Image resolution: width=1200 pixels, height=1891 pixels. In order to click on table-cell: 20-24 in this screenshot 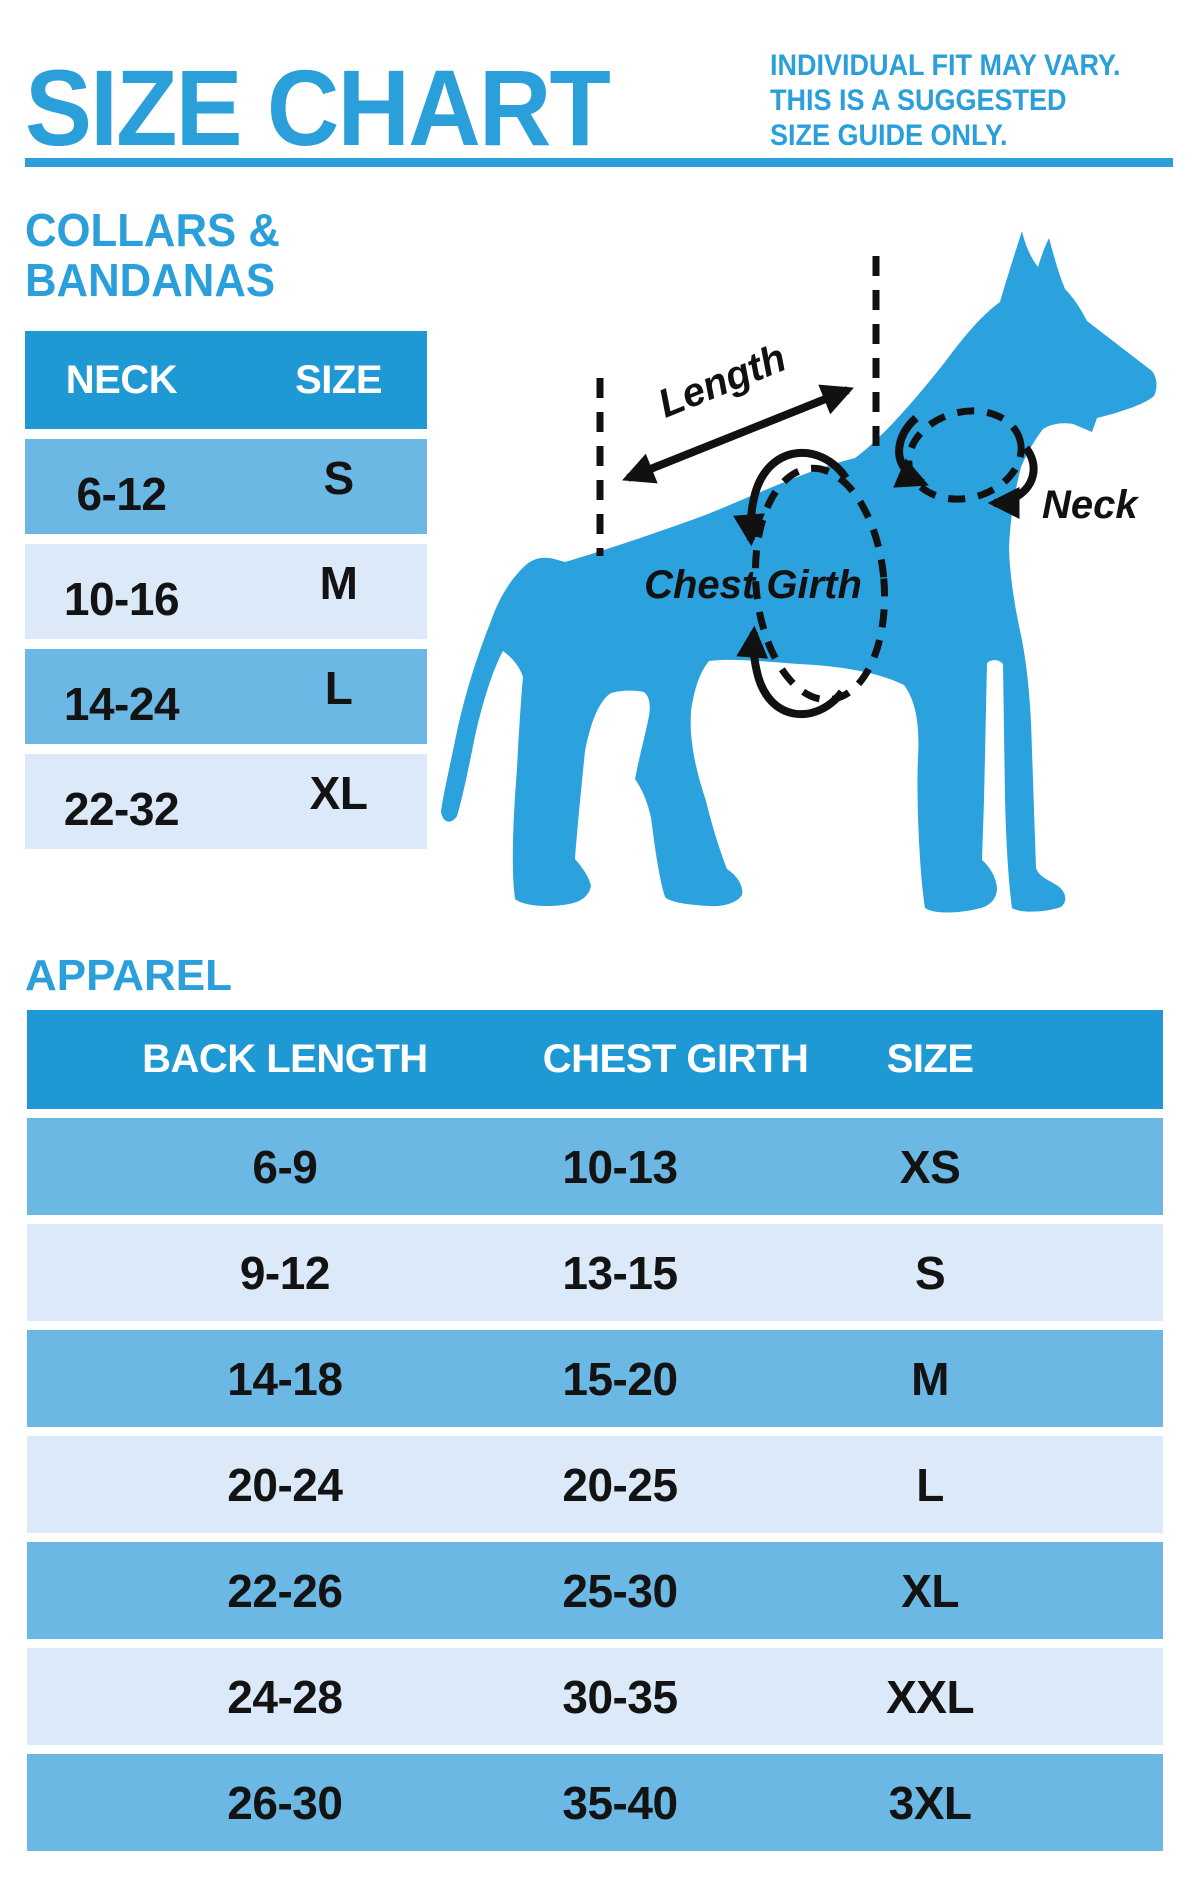, I will do `click(285, 1484)`.